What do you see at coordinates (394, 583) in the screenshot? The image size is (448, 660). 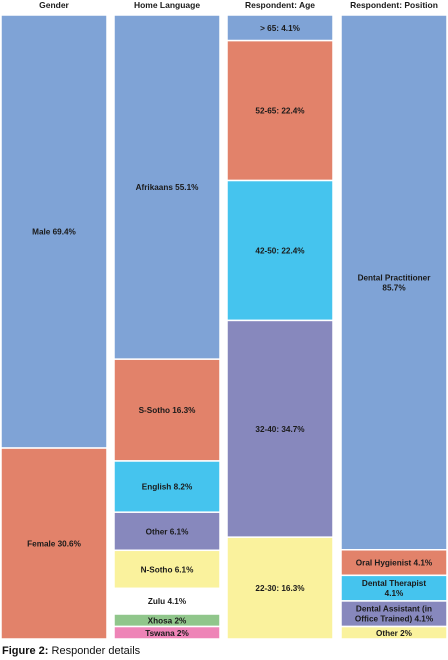 I see `segment-label: Dental Therapist` at bounding box center [394, 583].